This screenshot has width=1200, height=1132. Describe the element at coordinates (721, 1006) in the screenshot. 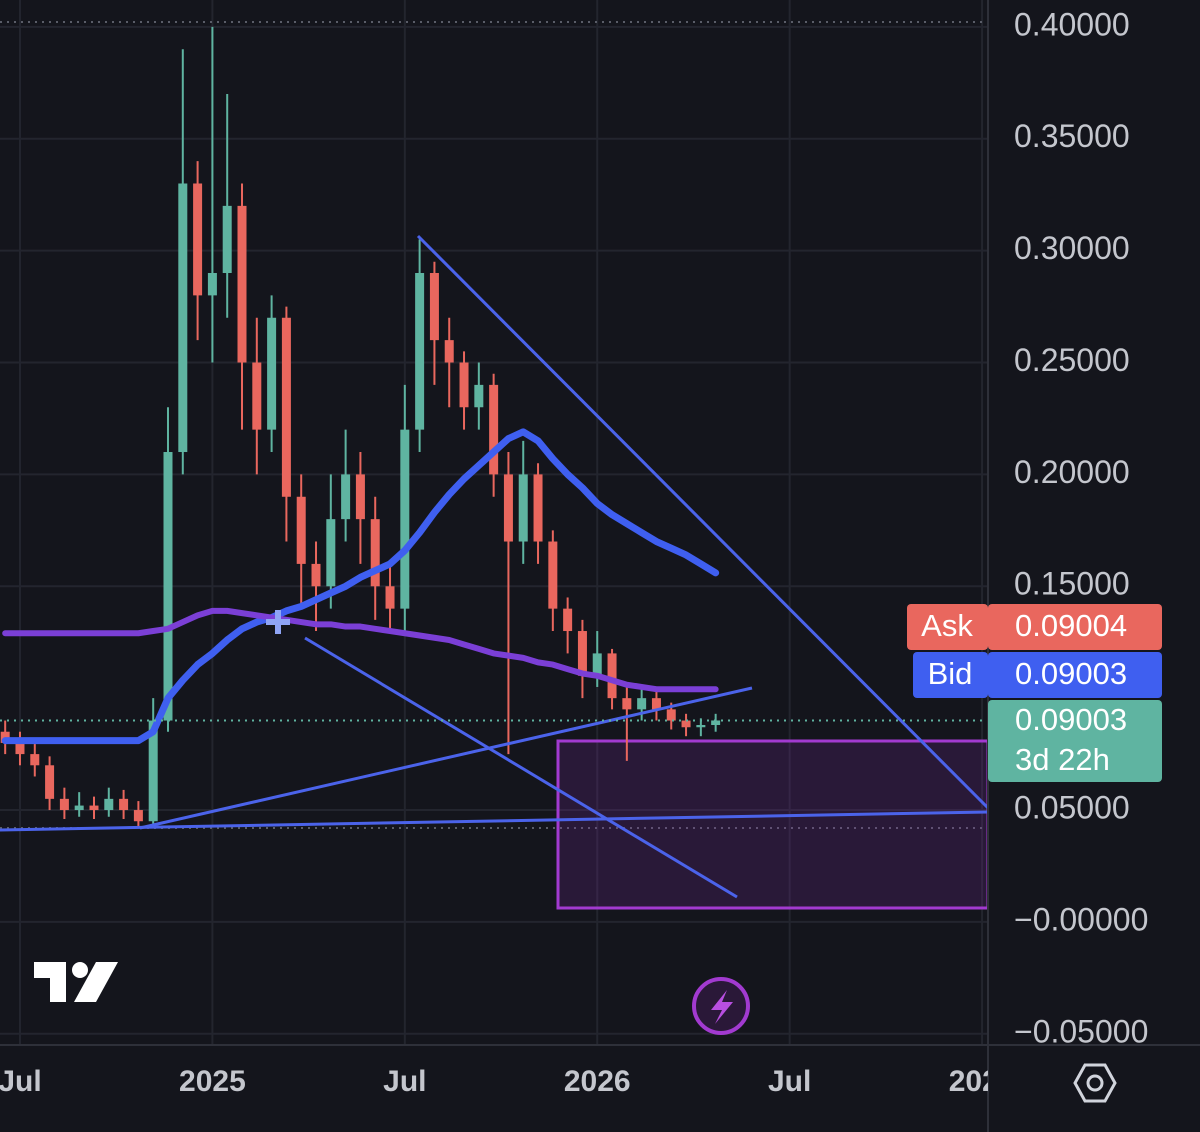

I see `lightning-button` at that location.